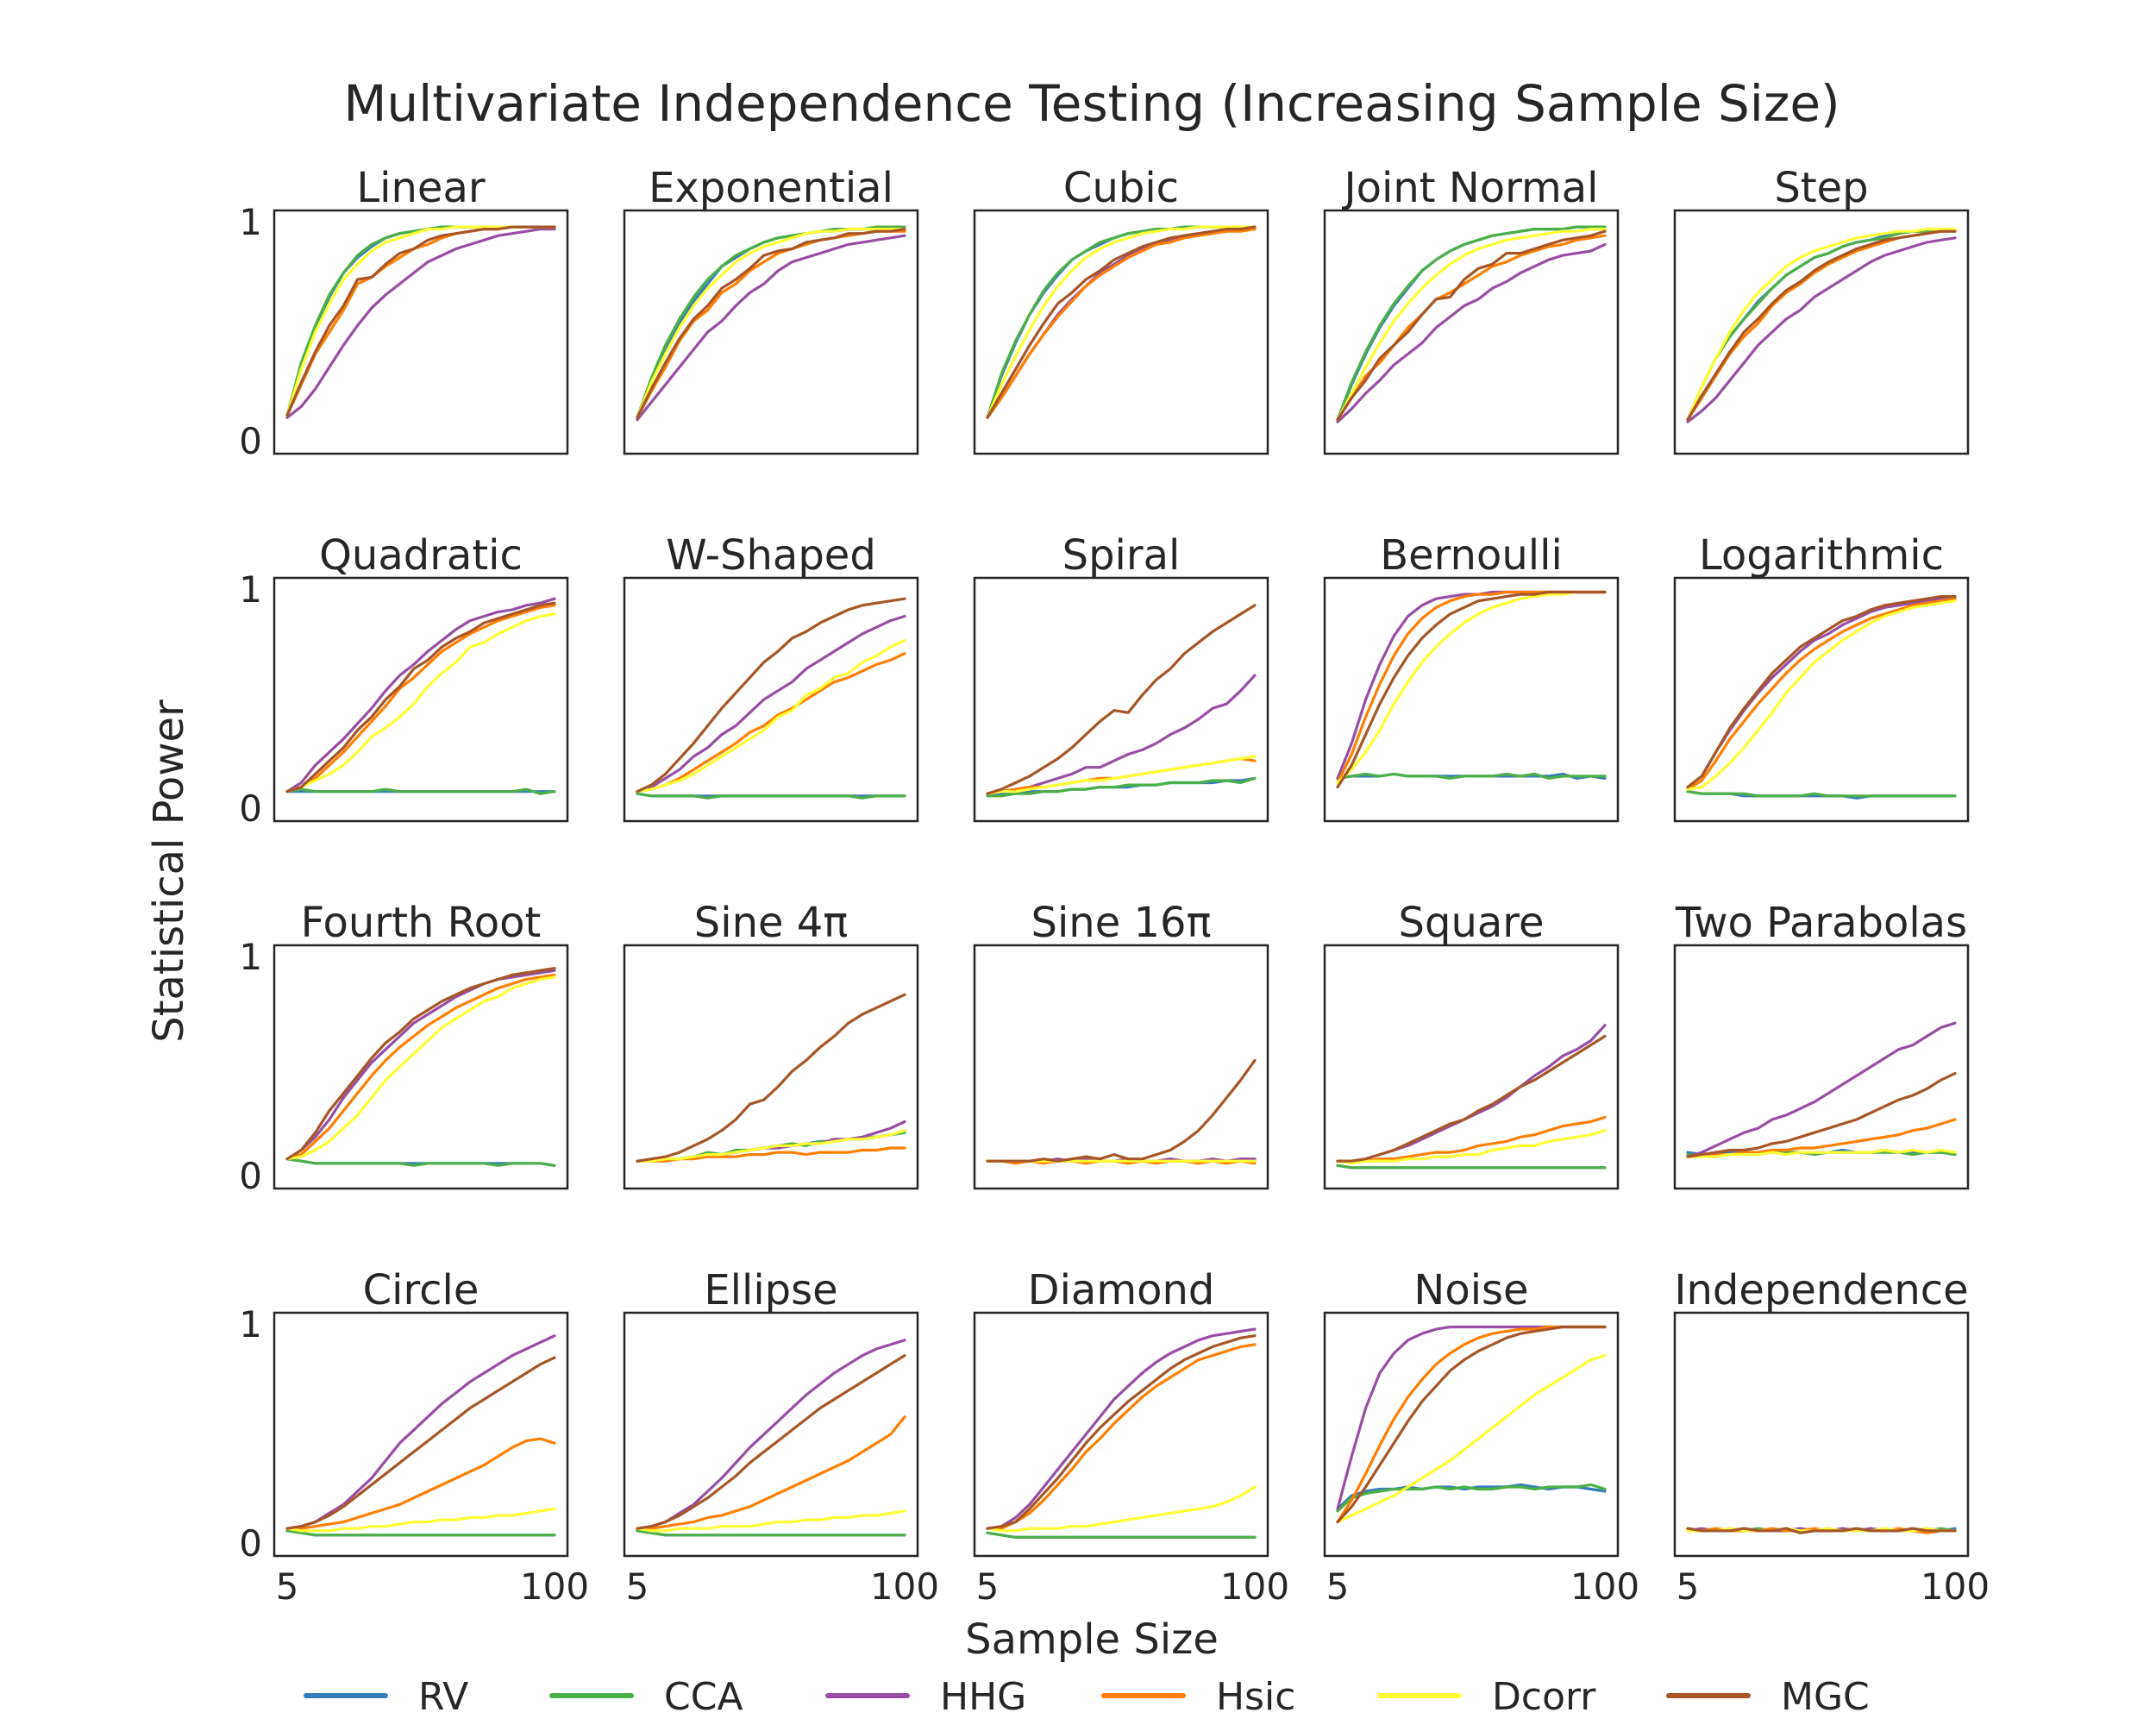 The image size is (2156, 1725). What do you see at coordinates (404, 1048) in the screenshot?
I see `panel-fourth-root: Fourth Root 1 0` at bounding box center [404, 1048].